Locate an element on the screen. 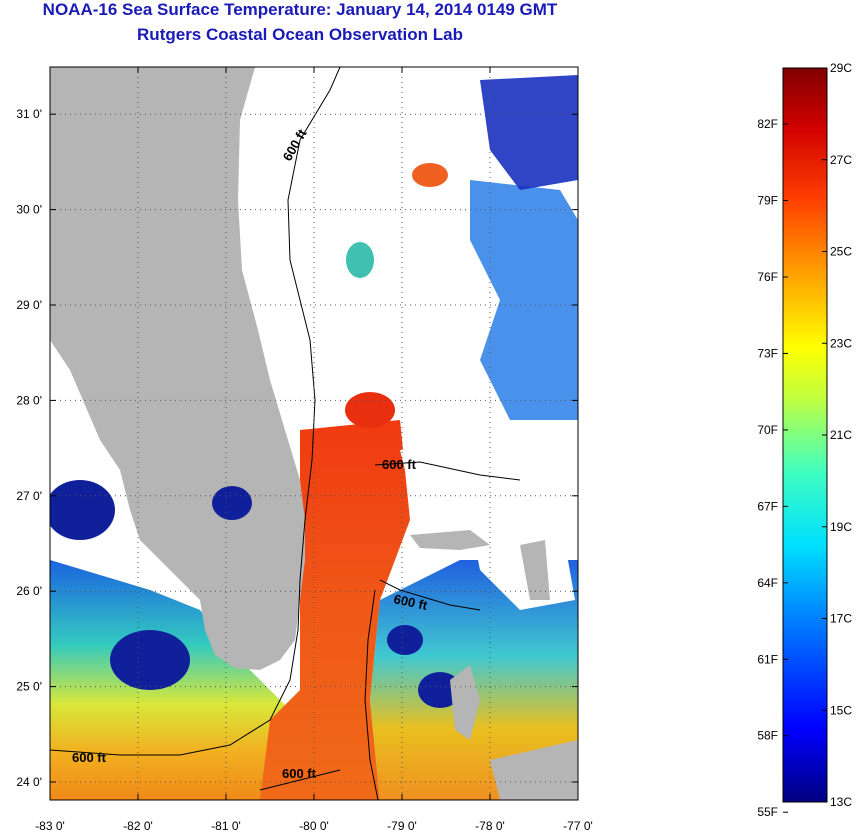 The width and height of the screenshot is (864, 832). y-tick-label: 29 0' is located at coordinates (29, 305).